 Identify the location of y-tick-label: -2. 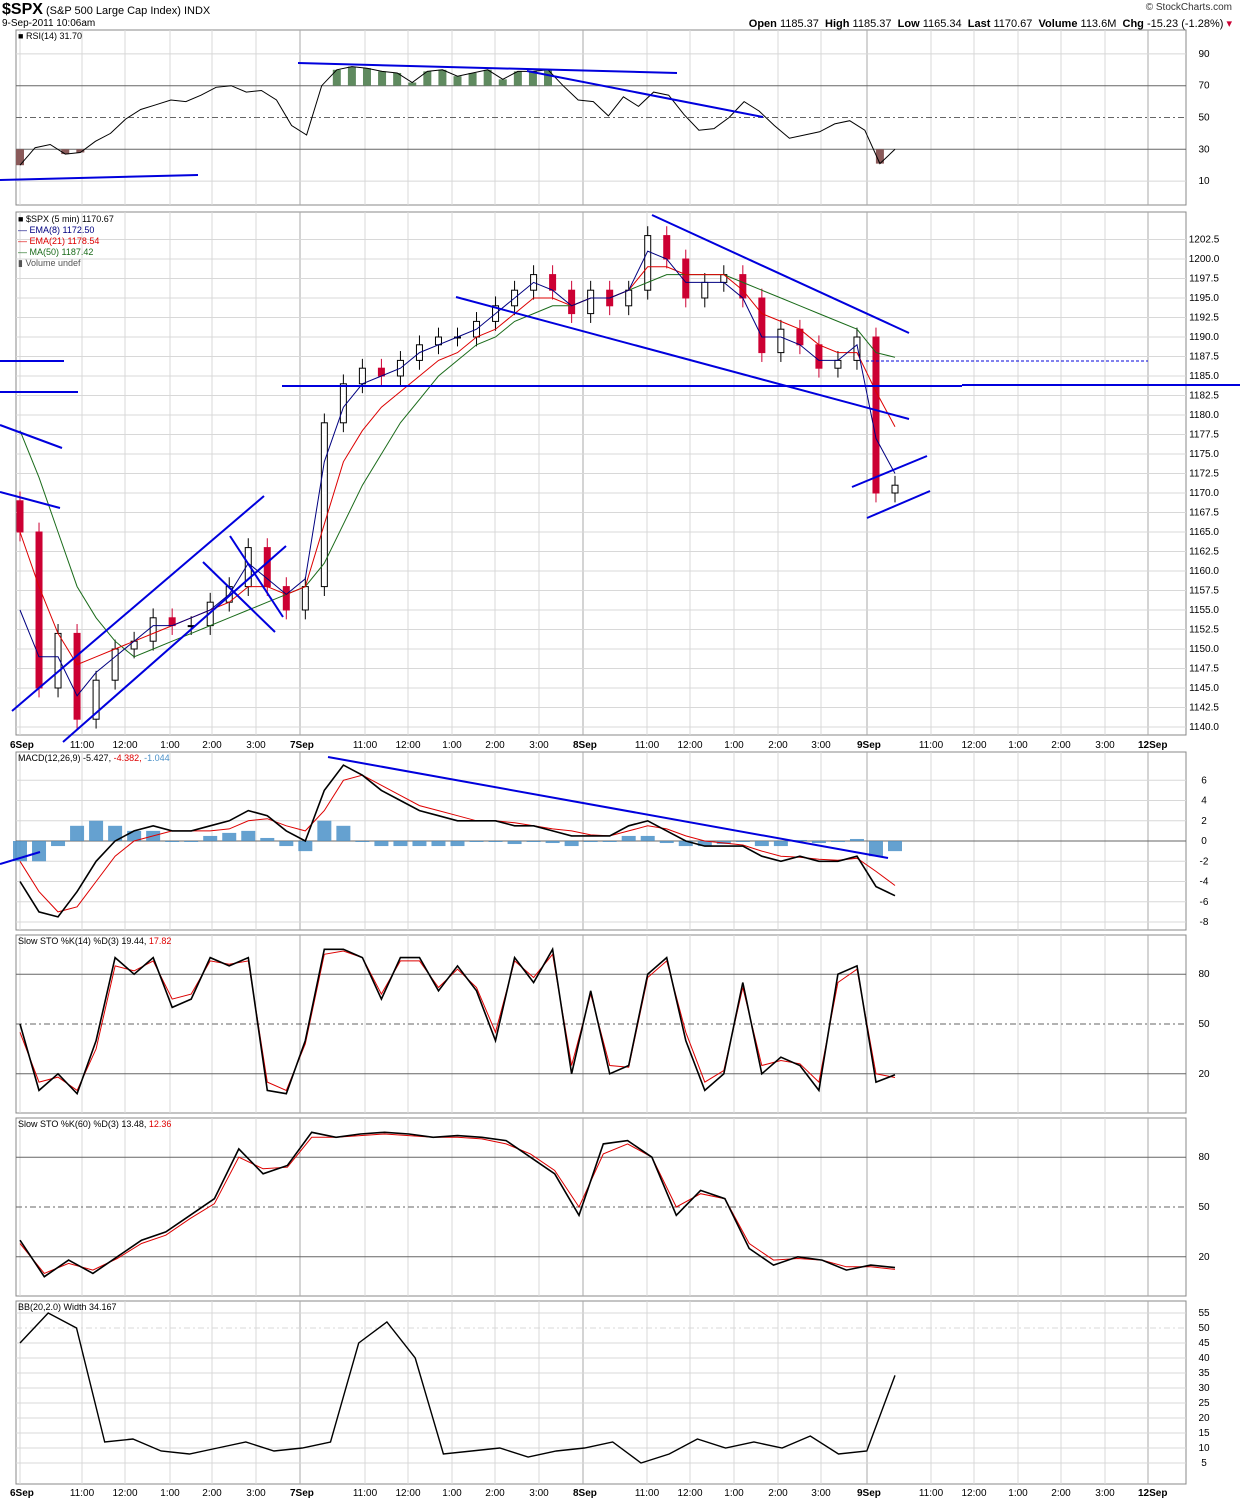
(1204, 861).